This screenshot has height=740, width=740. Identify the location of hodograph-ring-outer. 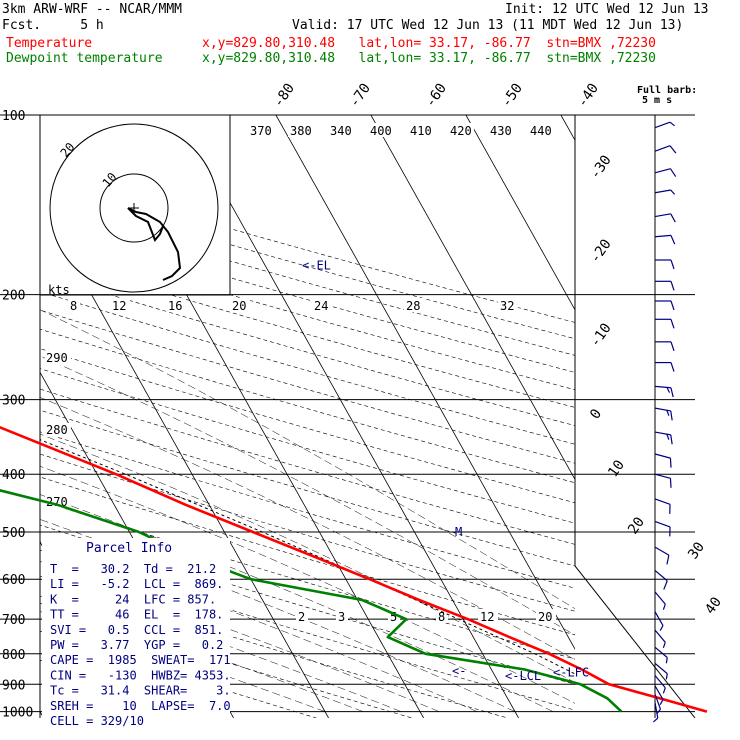
(134, 208).